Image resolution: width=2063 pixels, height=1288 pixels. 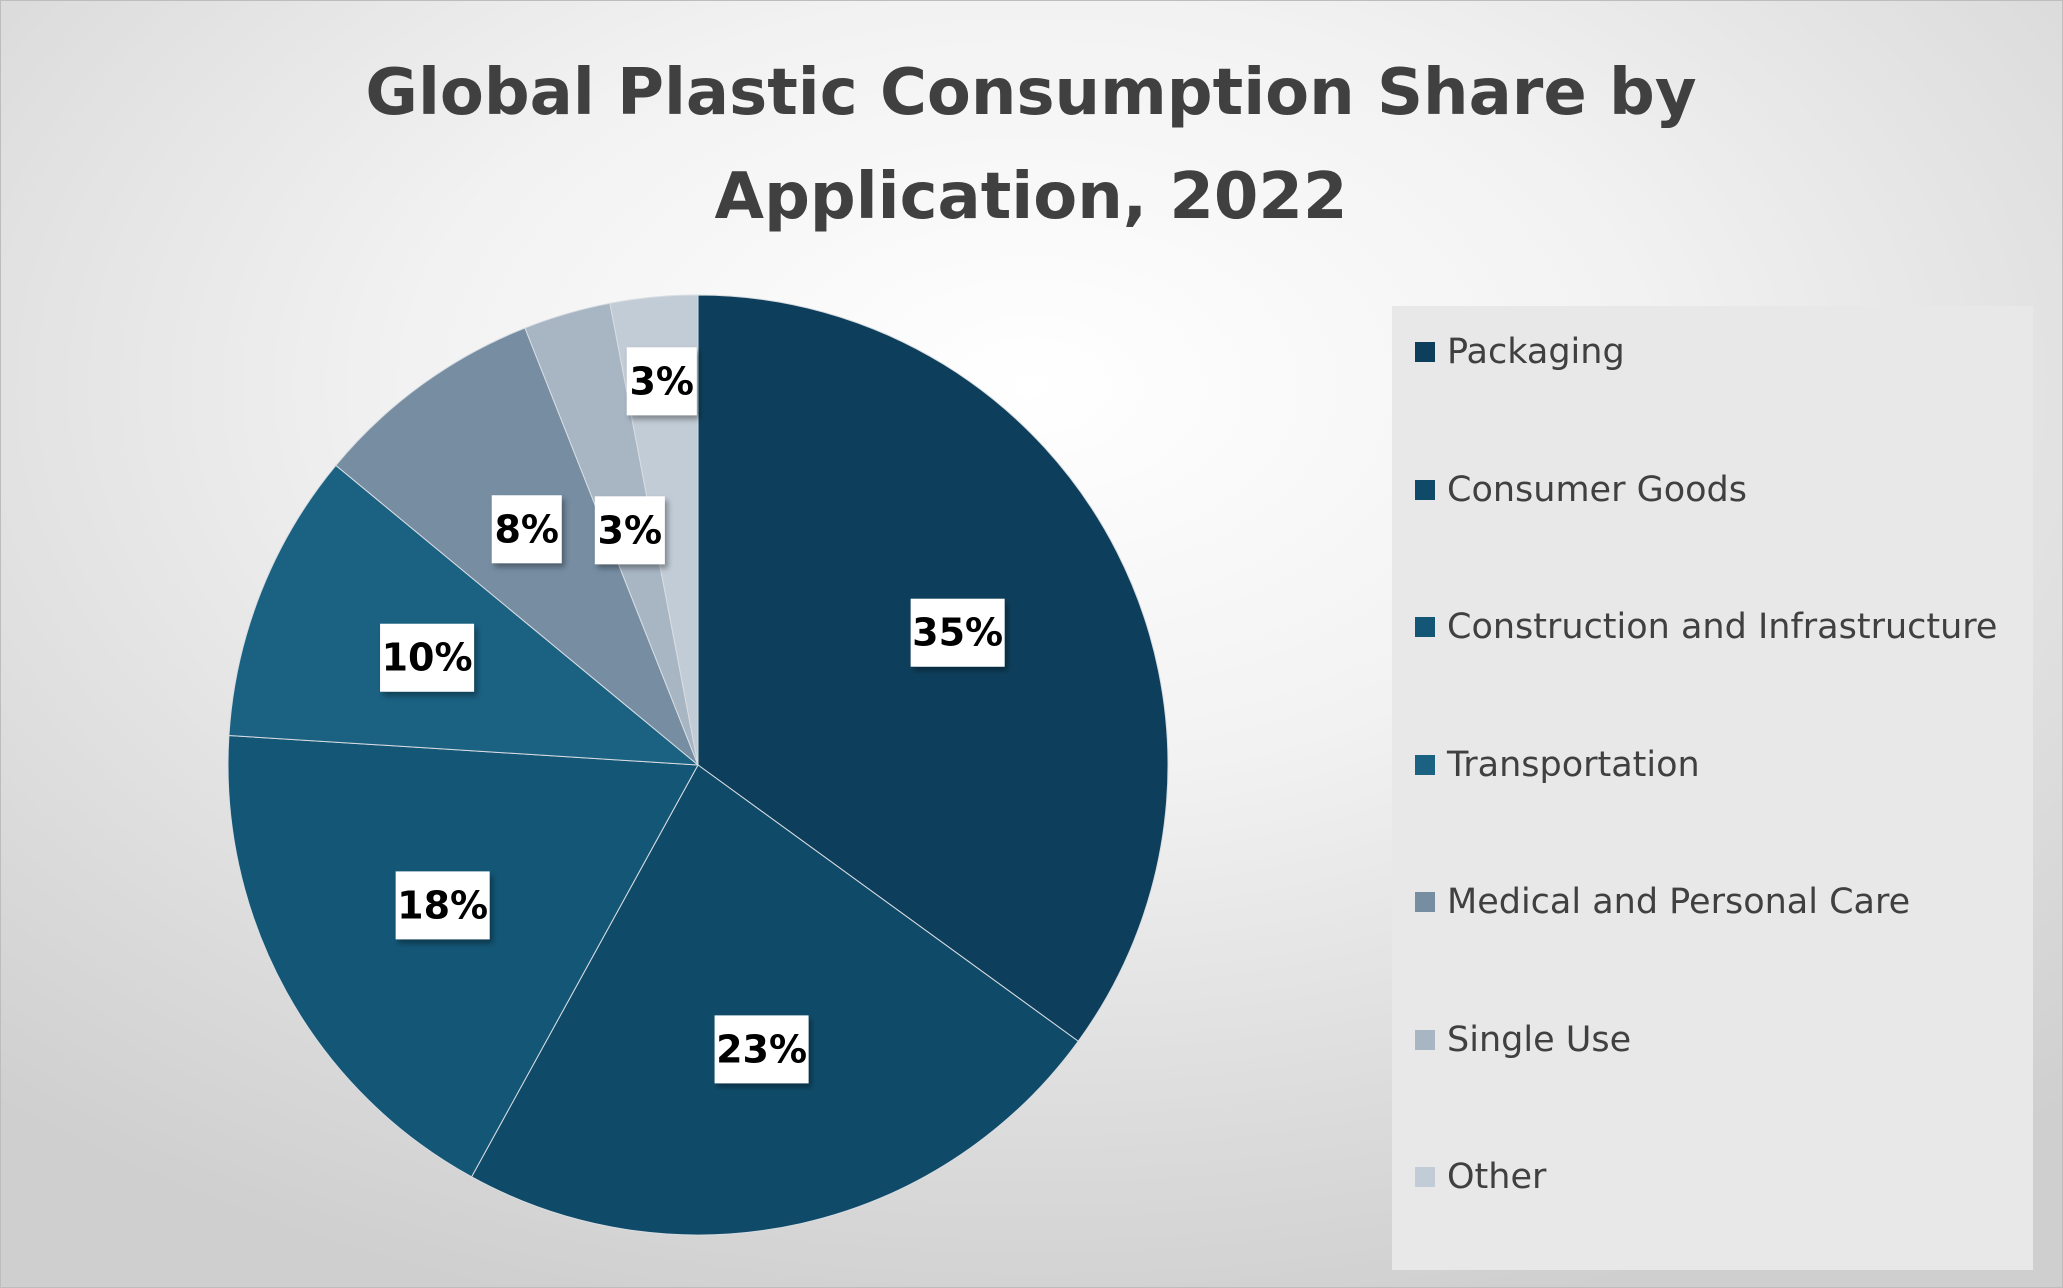 I want to click on legend-item-other: Other, so click(x=1480, y=1177).